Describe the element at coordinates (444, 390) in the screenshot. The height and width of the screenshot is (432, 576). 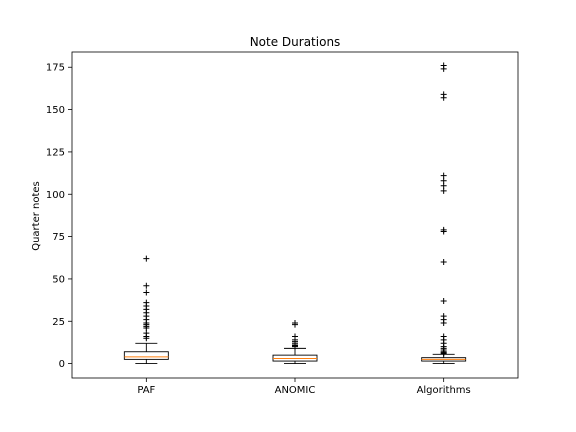
I see `x-tick-label: Algorithms` at that location.